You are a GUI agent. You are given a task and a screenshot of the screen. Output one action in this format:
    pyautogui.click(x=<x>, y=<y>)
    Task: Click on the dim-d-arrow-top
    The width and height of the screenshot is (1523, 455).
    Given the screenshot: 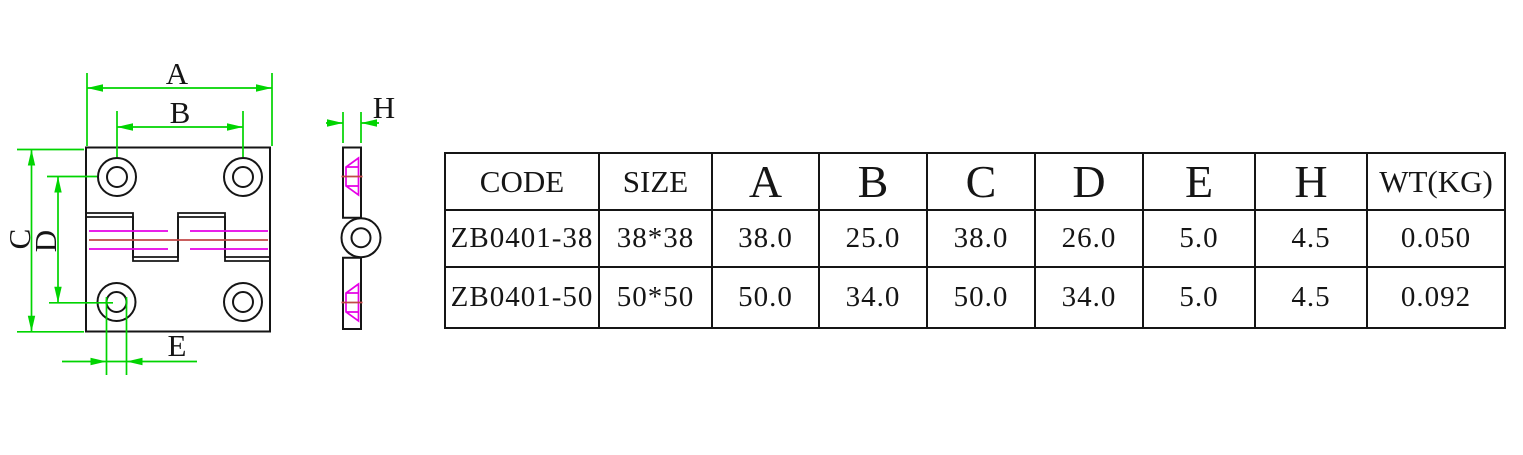 What is the action you would take?
    pyautogui.click(x=58, y=184)
    